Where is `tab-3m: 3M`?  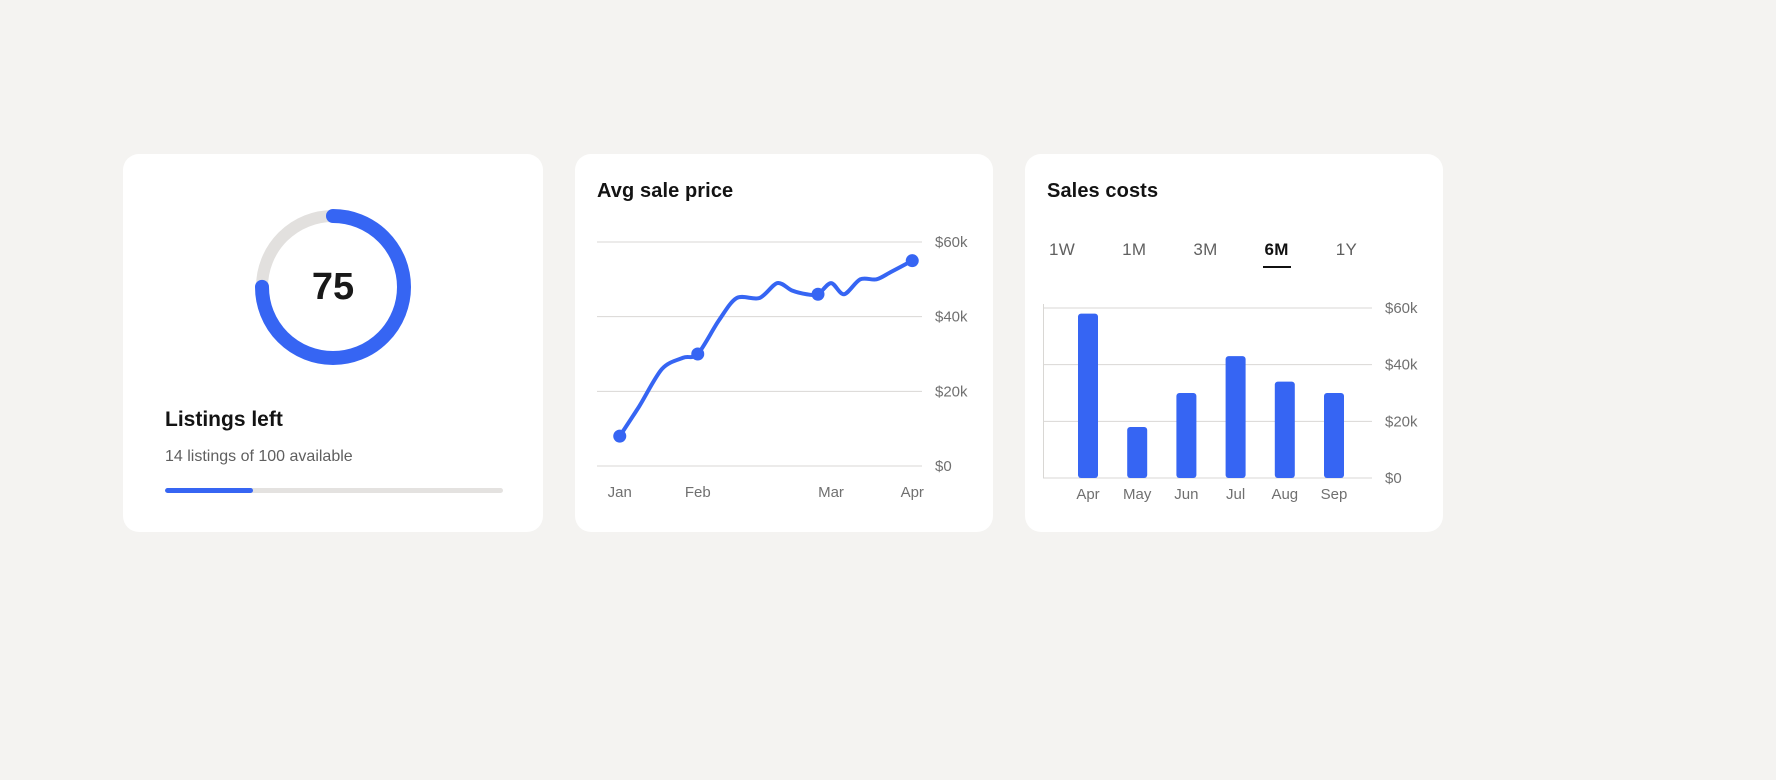
tab-3m: 3M is located at coordinates (1205, 254).